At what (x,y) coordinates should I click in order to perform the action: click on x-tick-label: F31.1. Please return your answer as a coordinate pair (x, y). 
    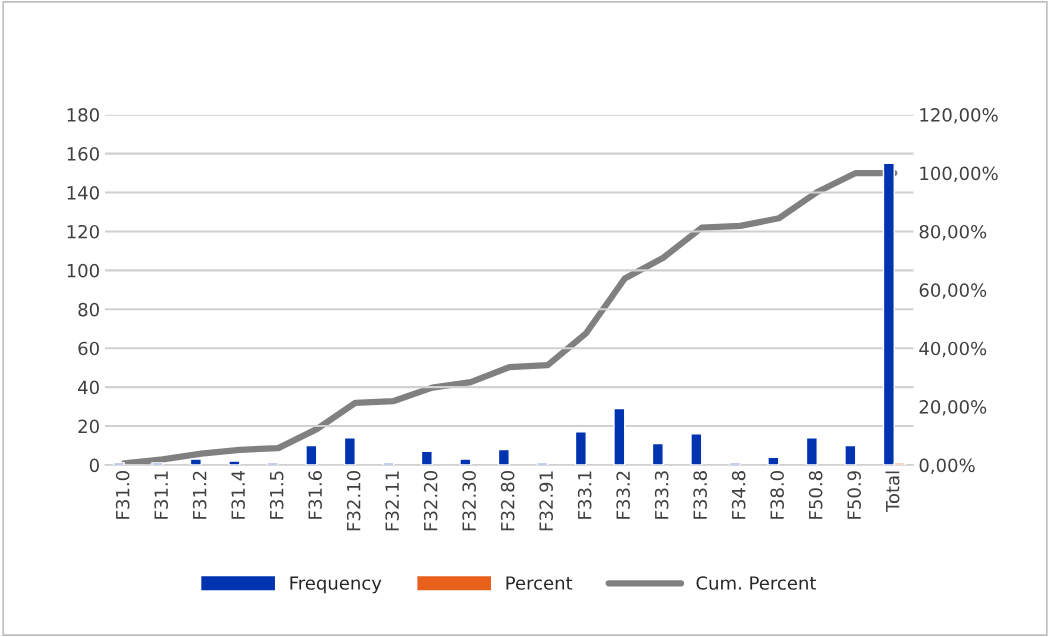
    Looking at the image, I should click on (161, 495).